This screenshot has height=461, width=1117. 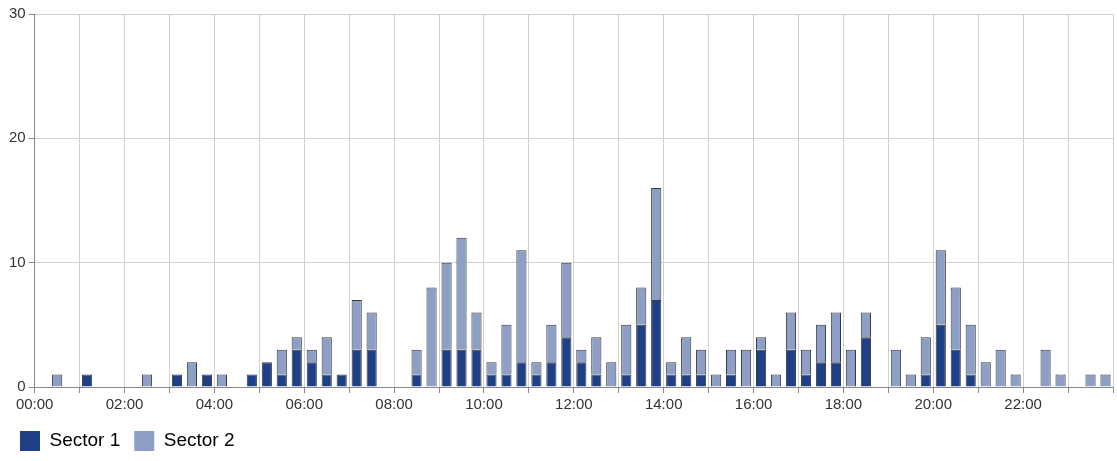 What do you see at coordinates (199, 440) in the screenshot?
I see `legend-label: Sector 2` at bounding box center [199, 440].